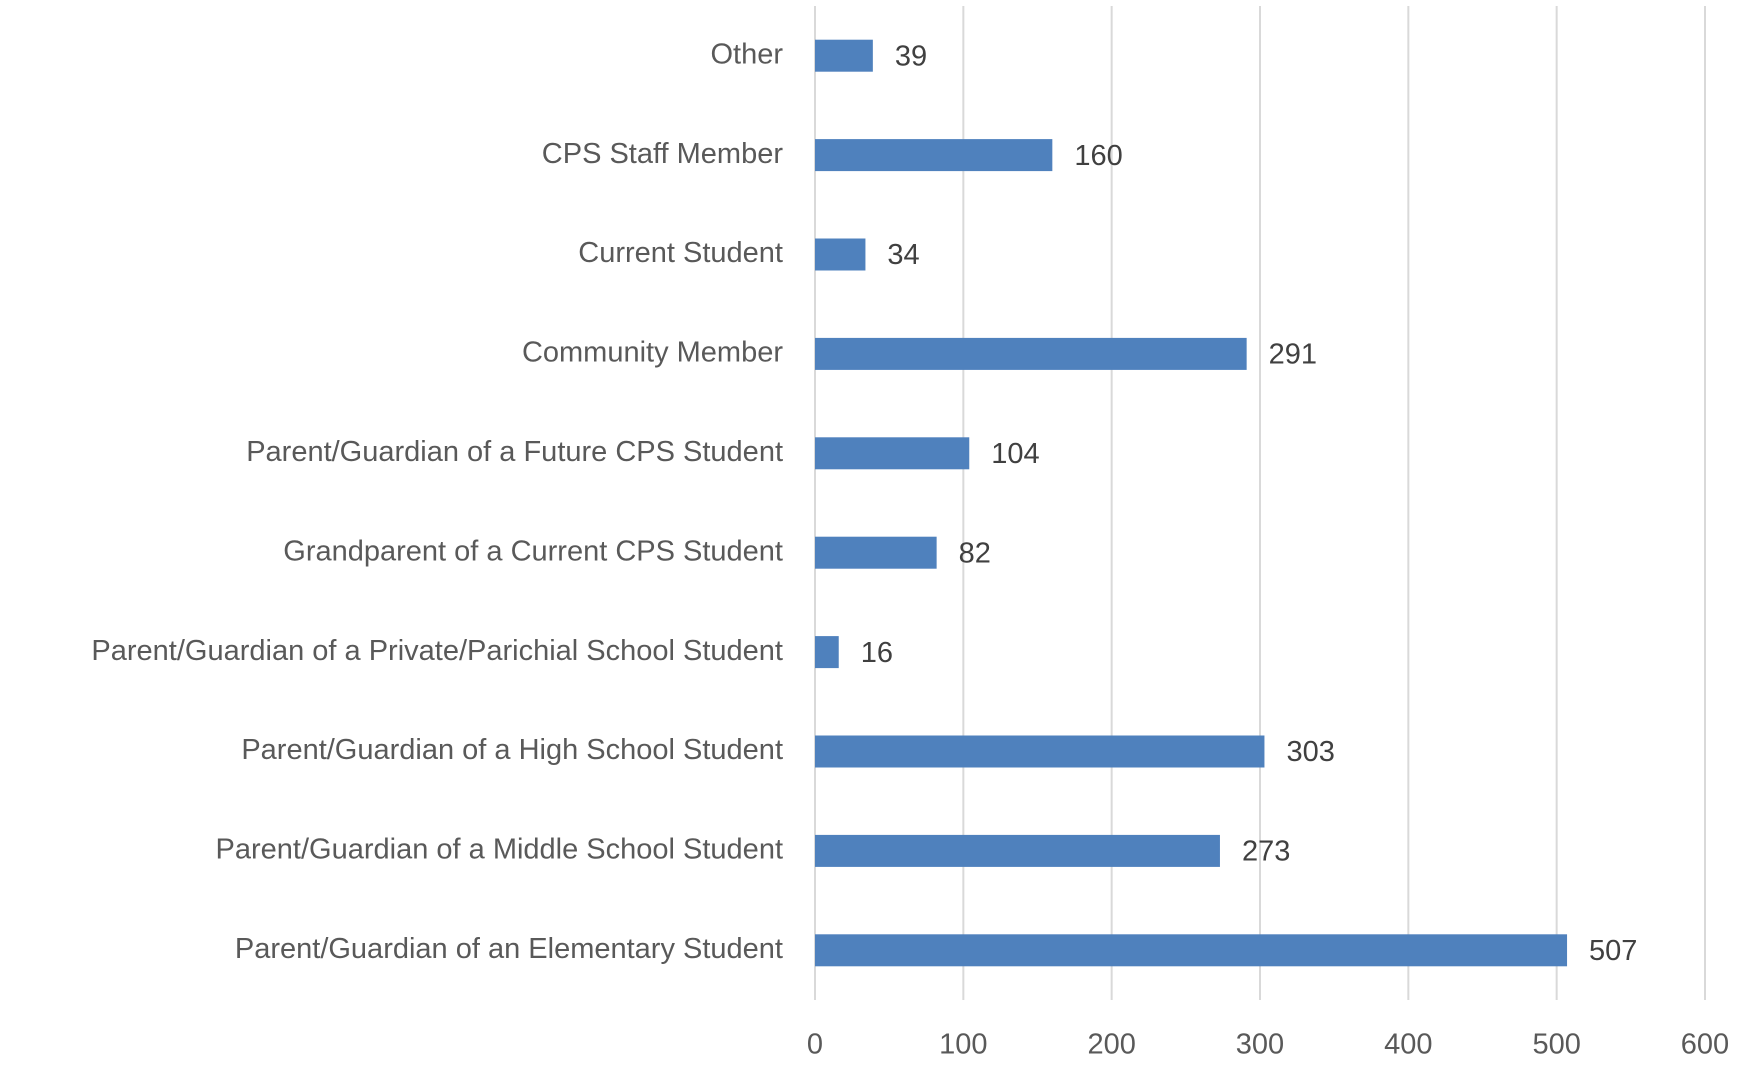 The image size is (1753, 1078). I want to click on data-label: 104, so click(1015, 454).